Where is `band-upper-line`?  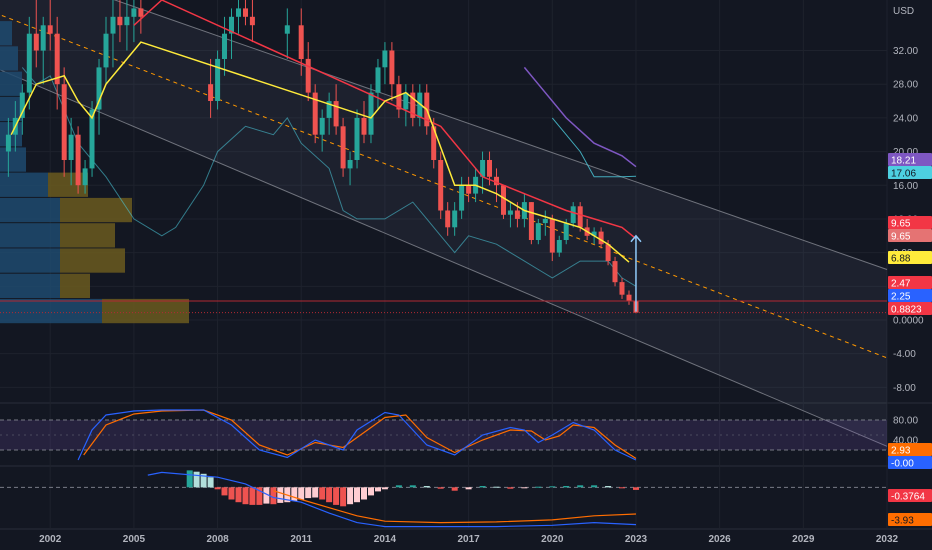 band-upper-line is located at coordinates (594, 147).